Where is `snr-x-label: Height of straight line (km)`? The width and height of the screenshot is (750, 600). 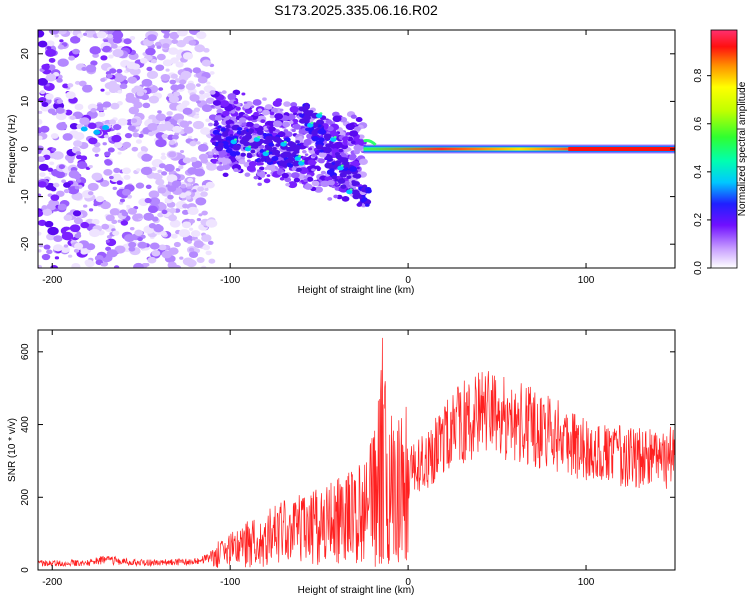
snr-x-label: Height of straight line (km) is located at coordinates (356, 590).